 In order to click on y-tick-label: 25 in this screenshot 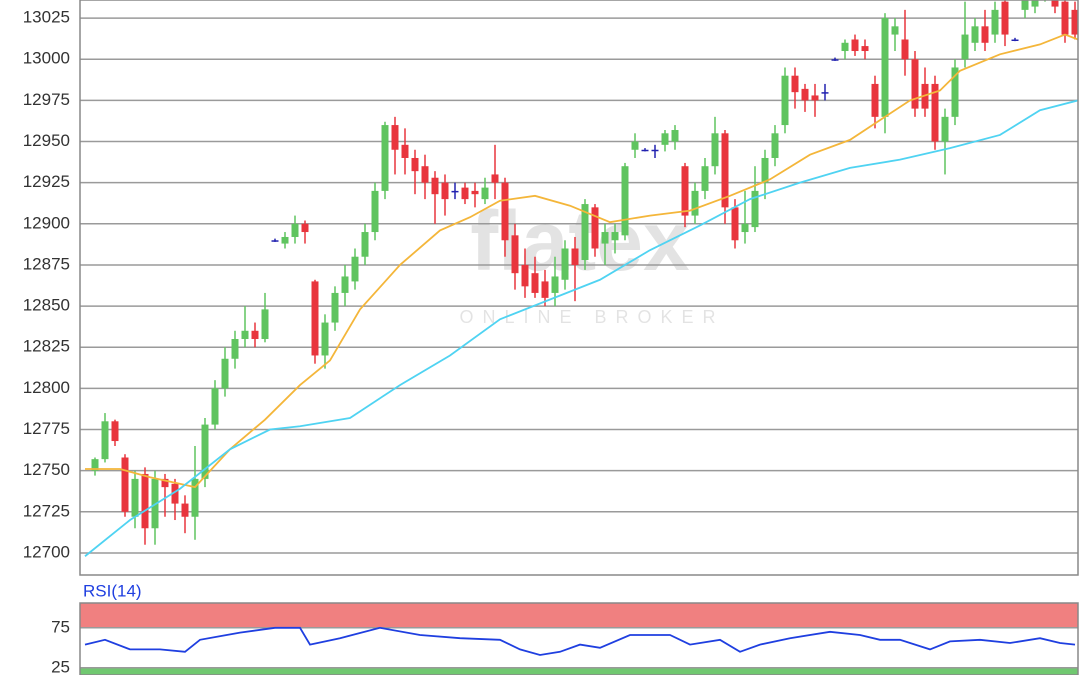, I will do `click(60, 666)`.